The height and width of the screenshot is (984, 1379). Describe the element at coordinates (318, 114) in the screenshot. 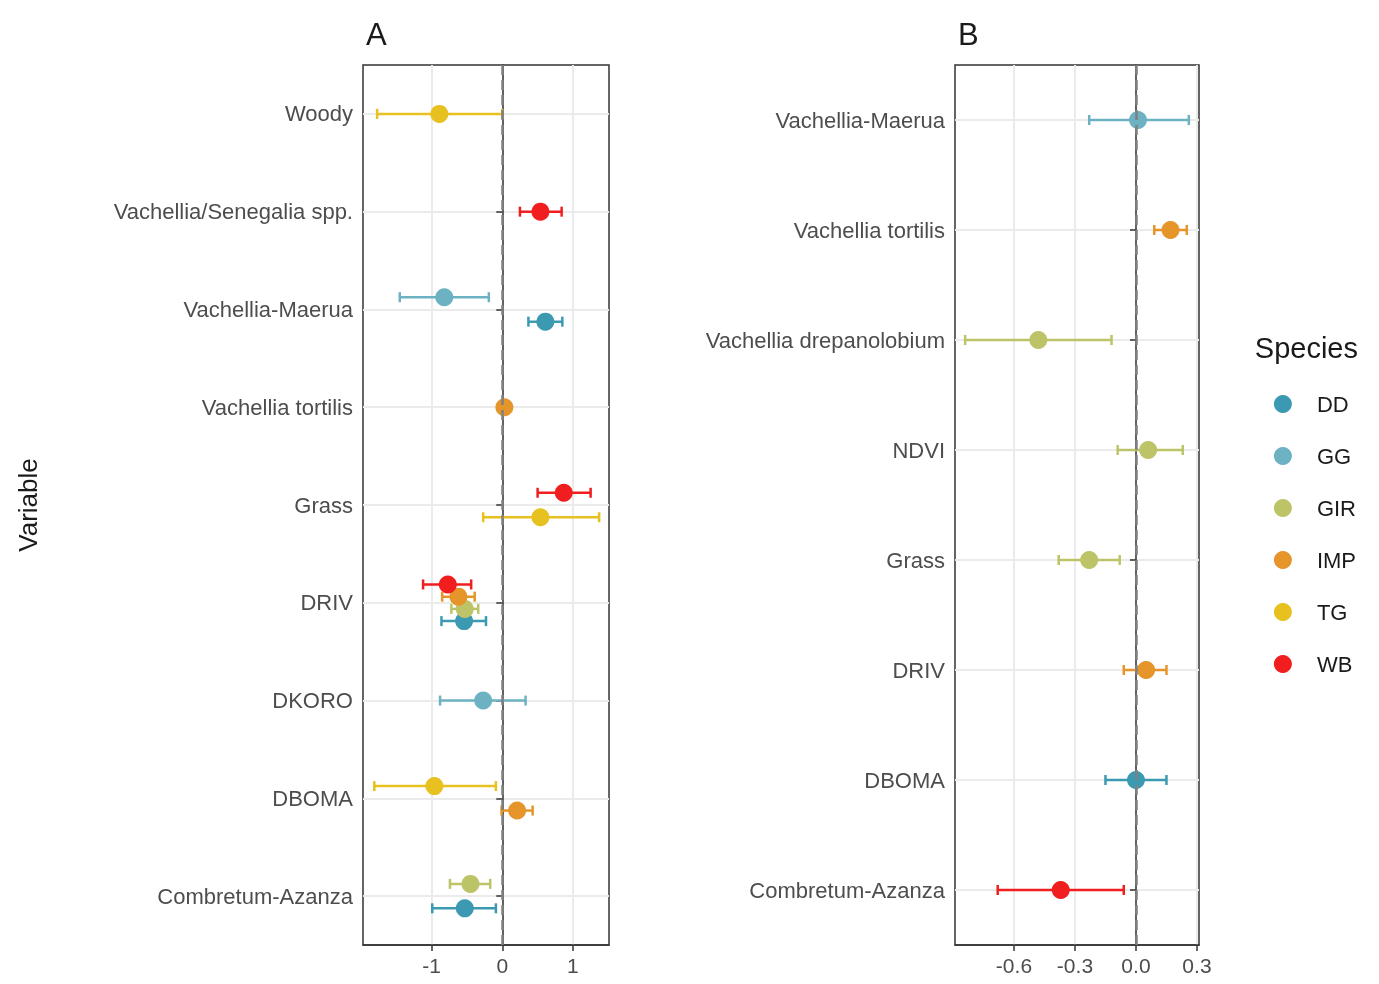

I see `y-tick-label: Woody` at that location.